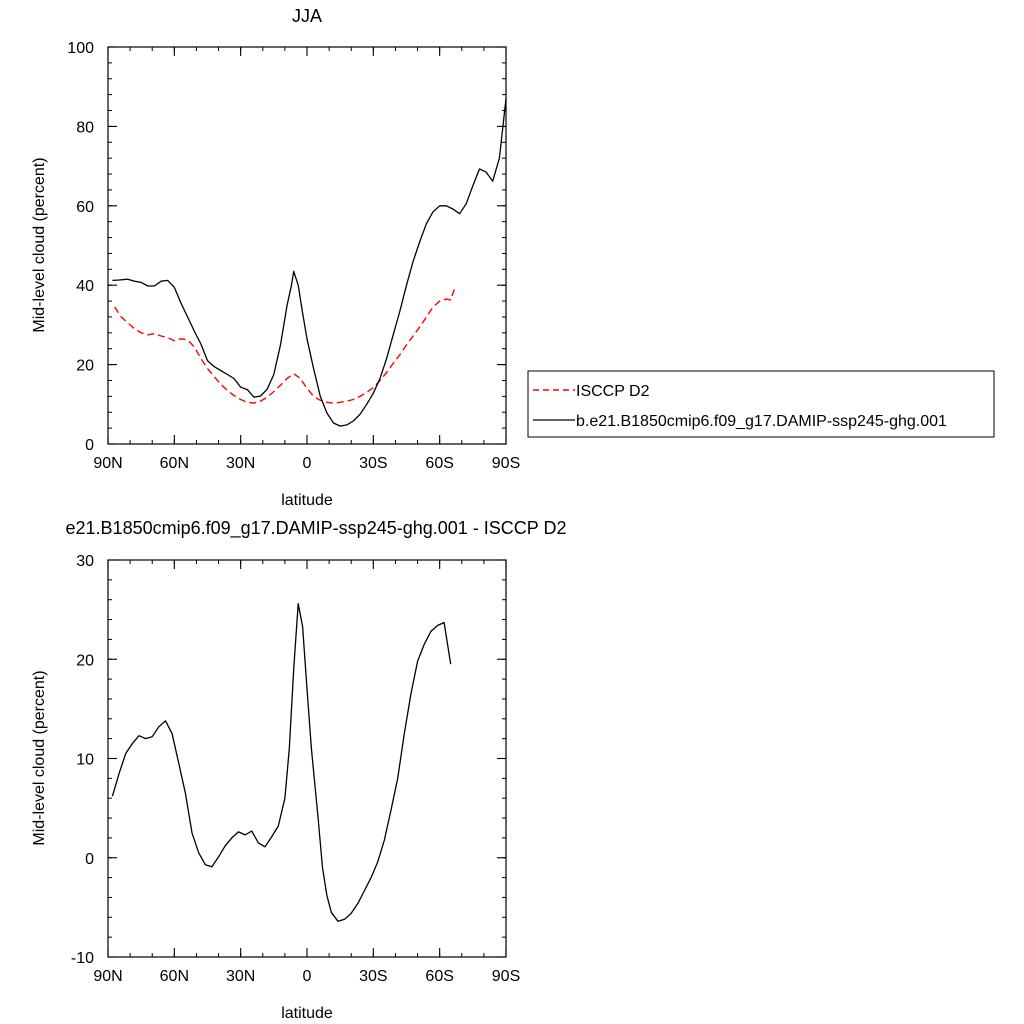 The image size is (1024, 1024). What do you see at coordinates (85, 207) in the screenshot?
I see `y-tick-label: 60` at bounding box center [85, 207].